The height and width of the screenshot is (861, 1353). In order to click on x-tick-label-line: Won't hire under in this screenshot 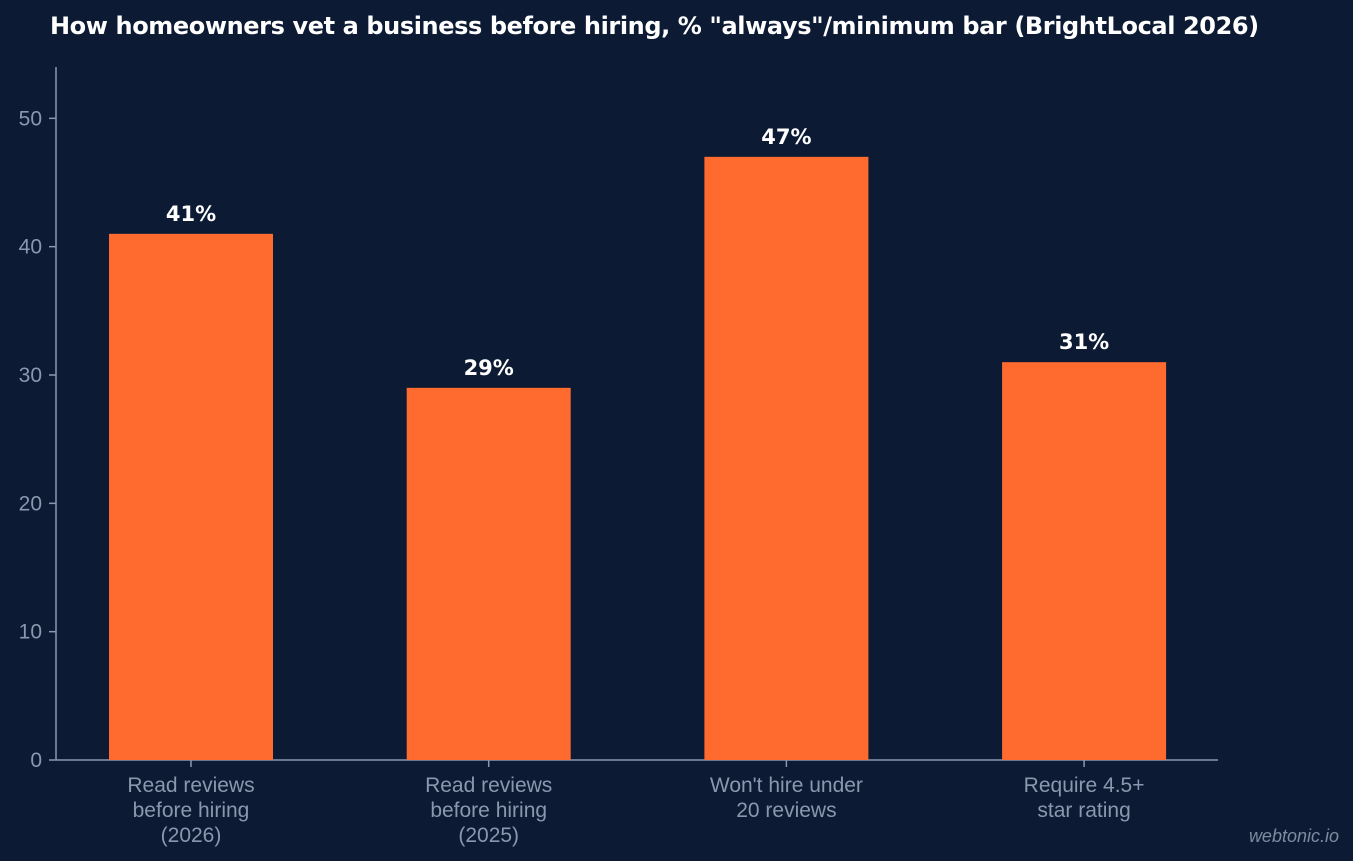, I will do `click(786, 785)`.